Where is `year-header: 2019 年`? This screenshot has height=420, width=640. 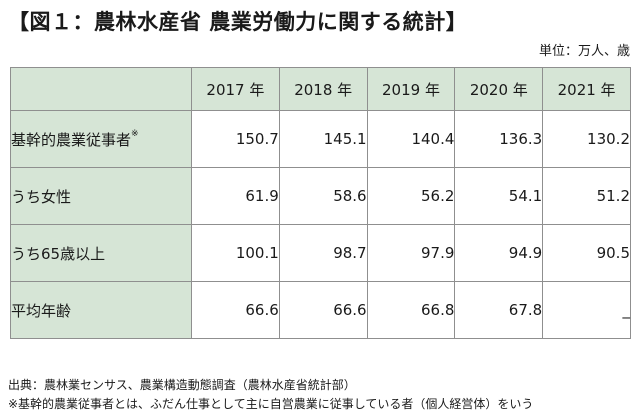 year-header: 2019 年 is located at coordinates (411, 89).